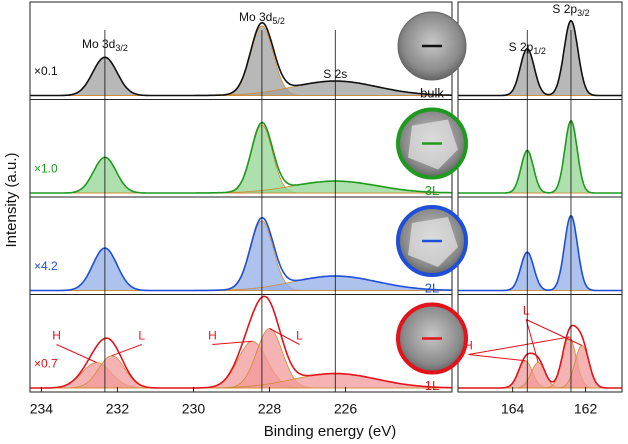 This screenshot has width=628, height=444. Describe the element at coordinates (539, 51) in the screenshot. I see `label-sub: 1/2` at that location.